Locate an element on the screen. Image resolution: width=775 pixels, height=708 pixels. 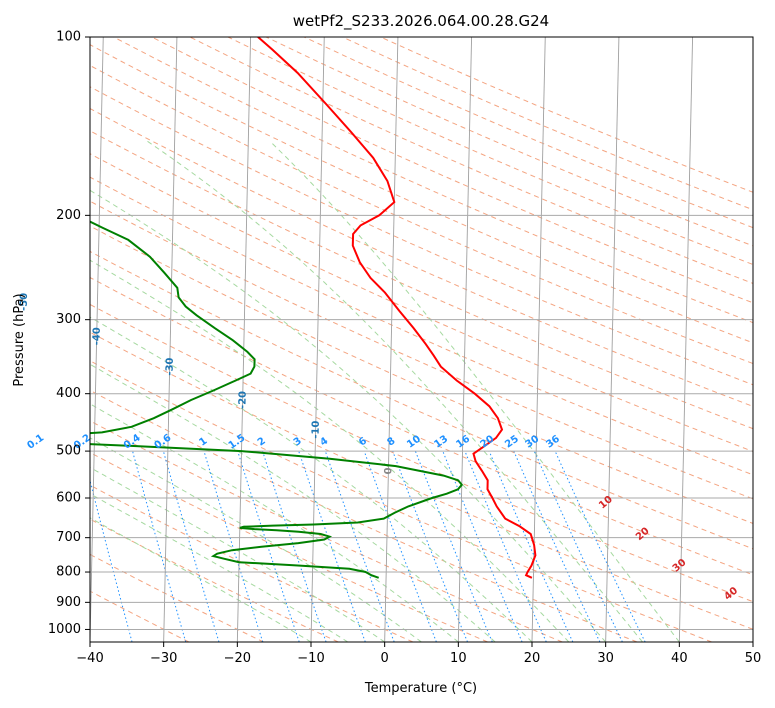
y-tick-label: 400 is located at coordinates (68, 393).